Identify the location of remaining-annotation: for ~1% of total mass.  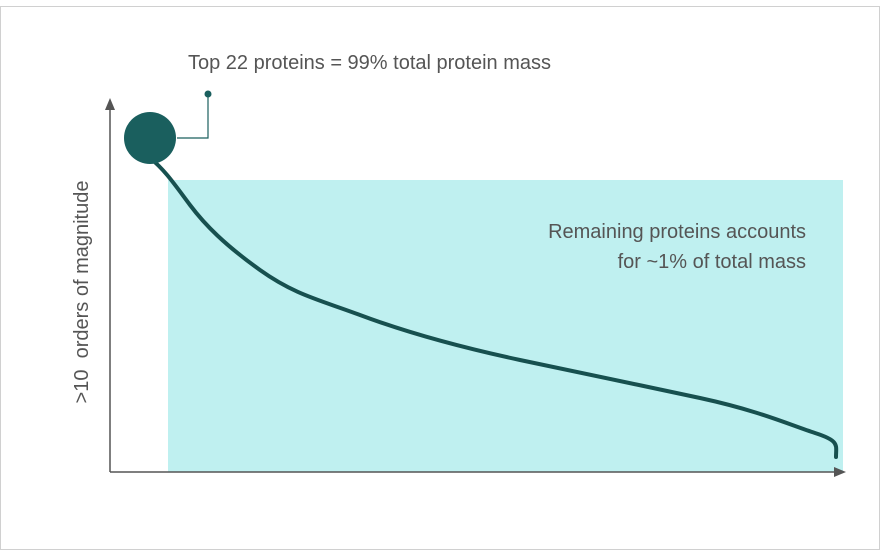
(712, 262).